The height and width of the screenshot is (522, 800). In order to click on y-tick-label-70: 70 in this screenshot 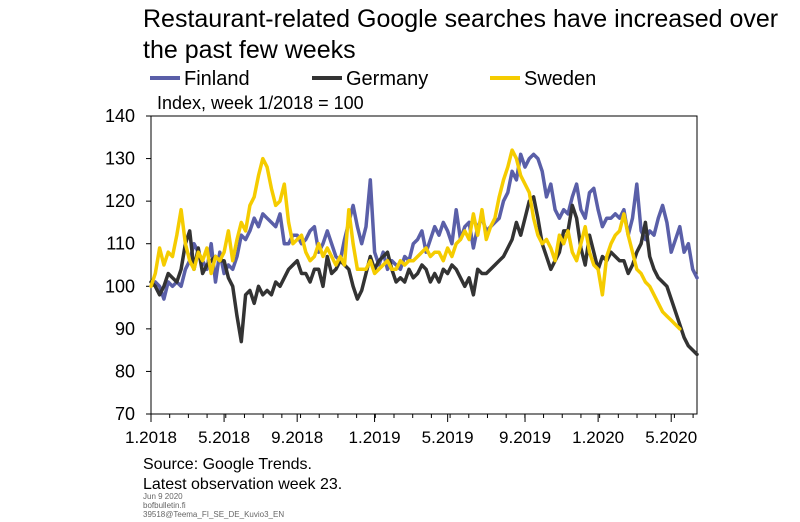, I will do `click(125, 414)`.